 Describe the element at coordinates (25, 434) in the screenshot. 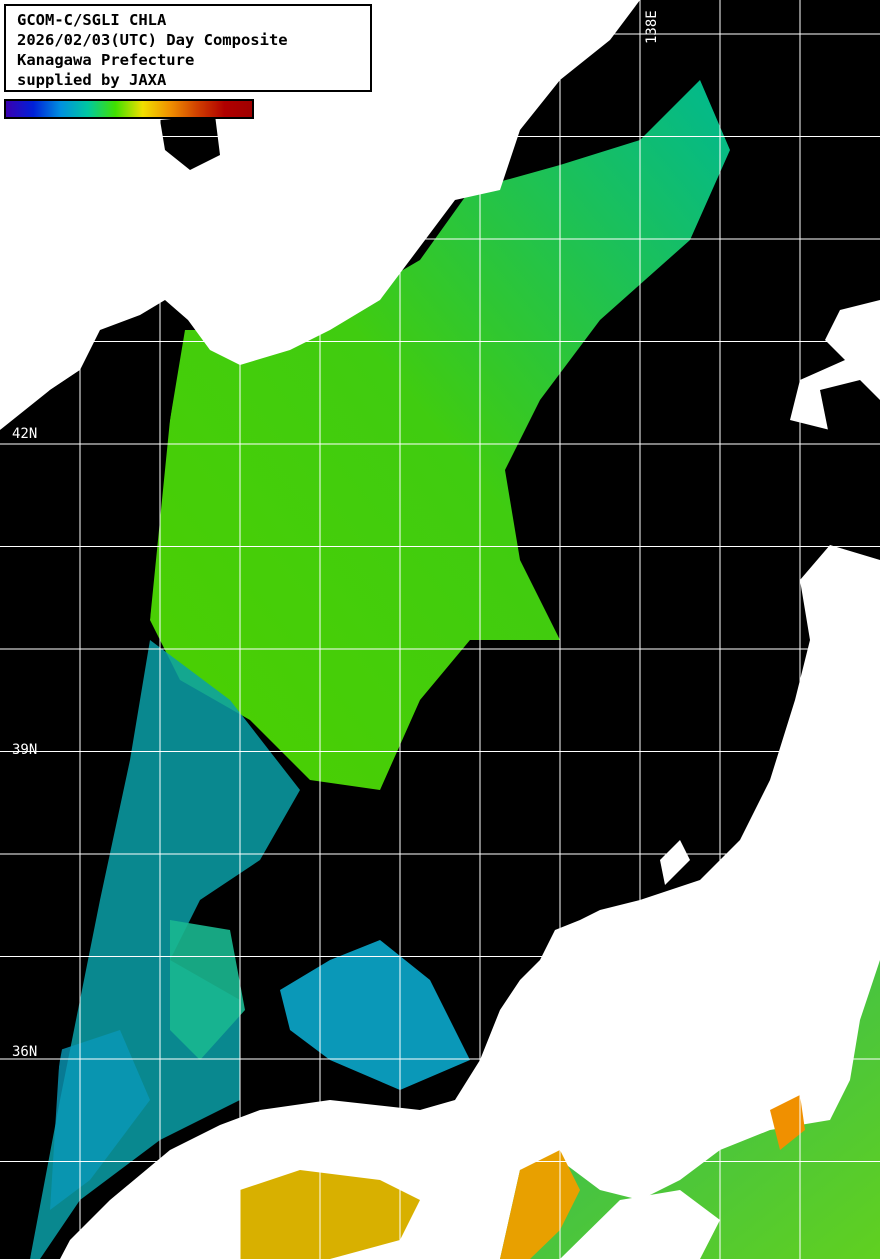

I see `lat-label-42n: 42N` at that location.